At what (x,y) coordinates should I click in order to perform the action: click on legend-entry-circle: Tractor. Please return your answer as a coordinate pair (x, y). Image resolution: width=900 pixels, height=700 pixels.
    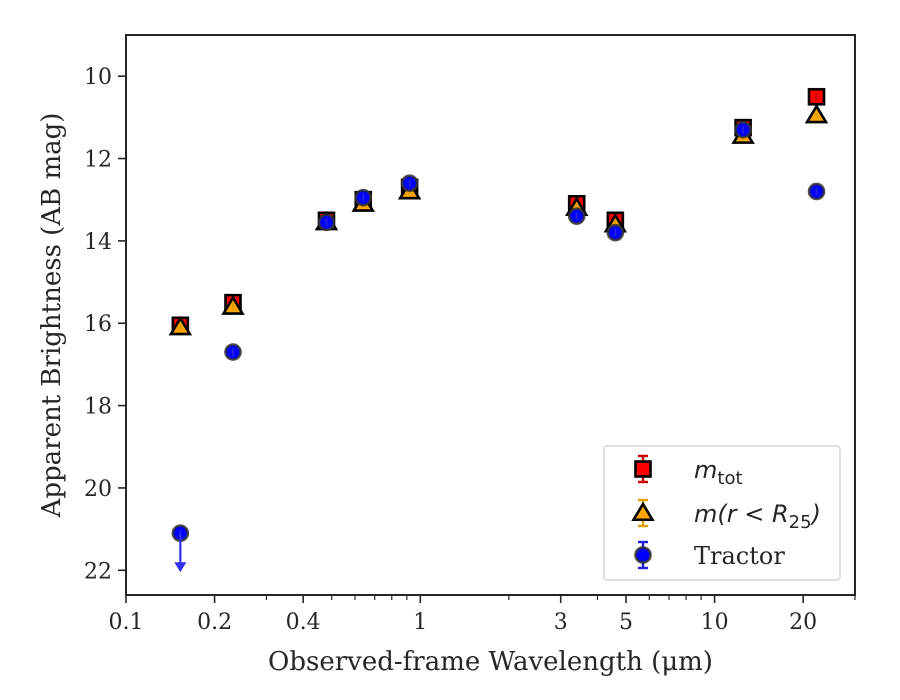
    Looking at the image, I should click on (709, 555).